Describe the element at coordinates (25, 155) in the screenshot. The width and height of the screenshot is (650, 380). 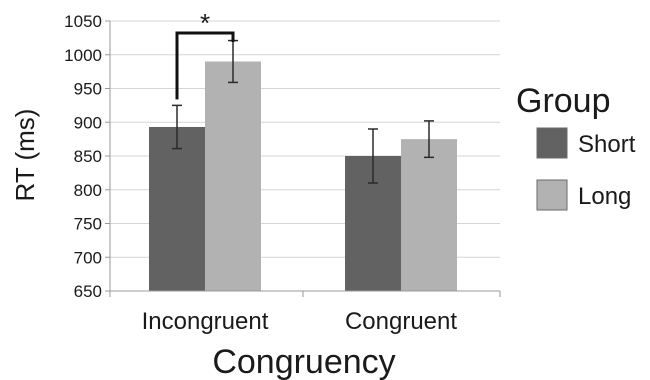
I see `y-axis-title: RT (ms)` at that location.